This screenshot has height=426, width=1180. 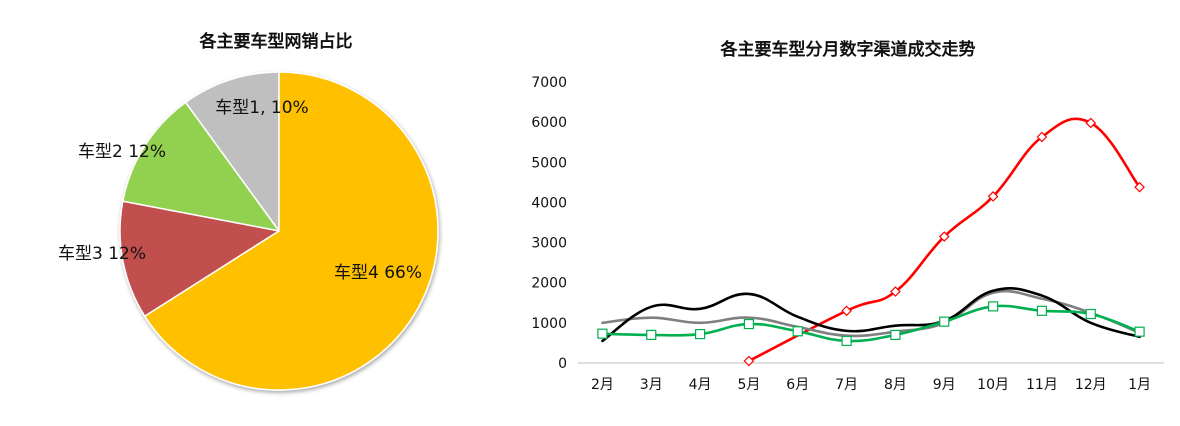 What do you see at coordinates (549, 163) in the screenshot?
I see `y-tick-label: 5000` at bounding box center [549, 163].